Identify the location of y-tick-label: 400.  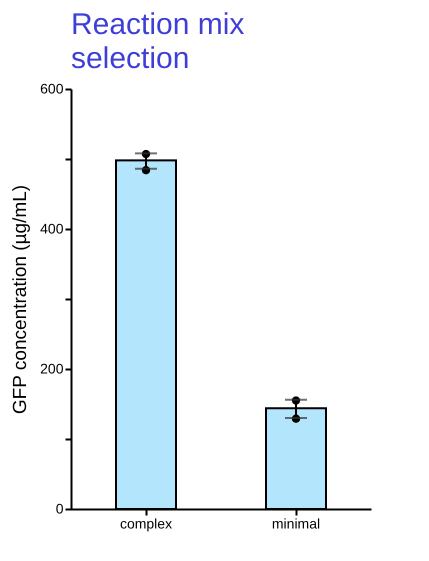
(52, 228).